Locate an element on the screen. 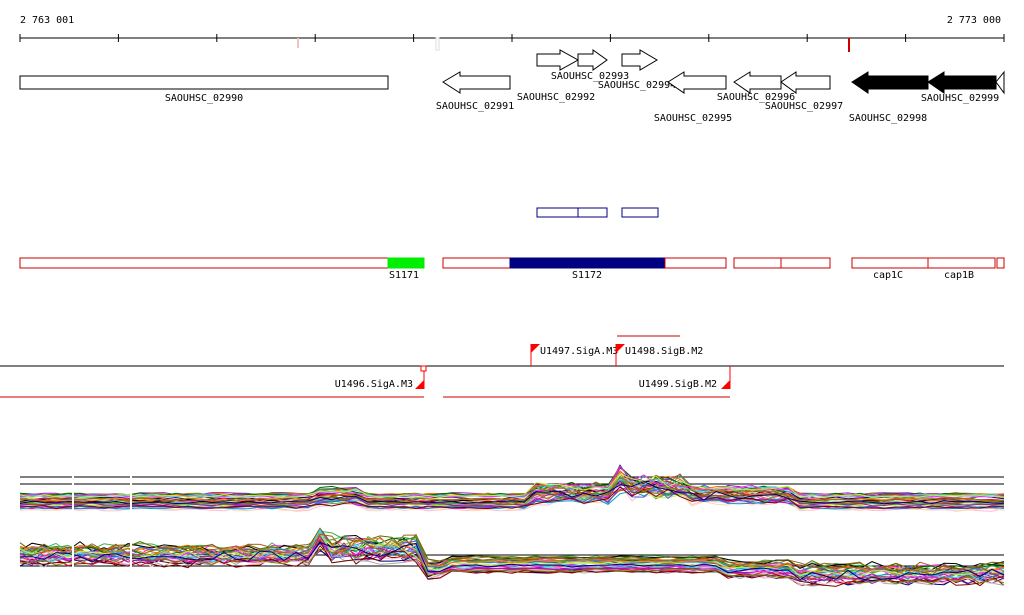 This screenshot has width=1024, height=615. promoter-label: U1498.SigB.M2 is located at coordinates (664, 351).